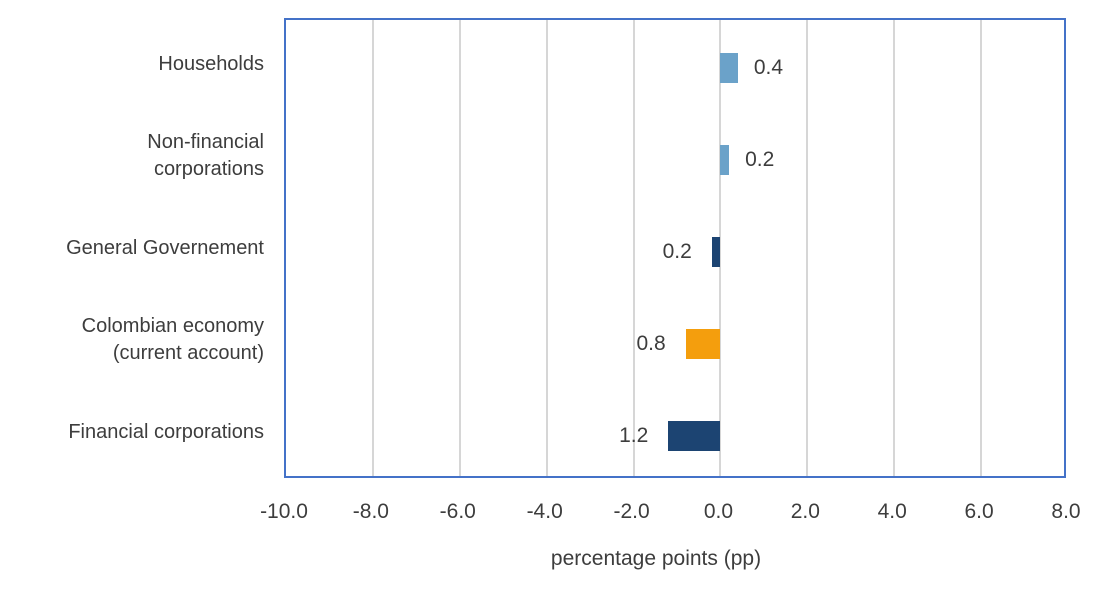  What do you see at coordinates (172, 339) in the screenshot?
I see `category-label-3: Colombian economy (current account)` at bounding box center [172, 339].